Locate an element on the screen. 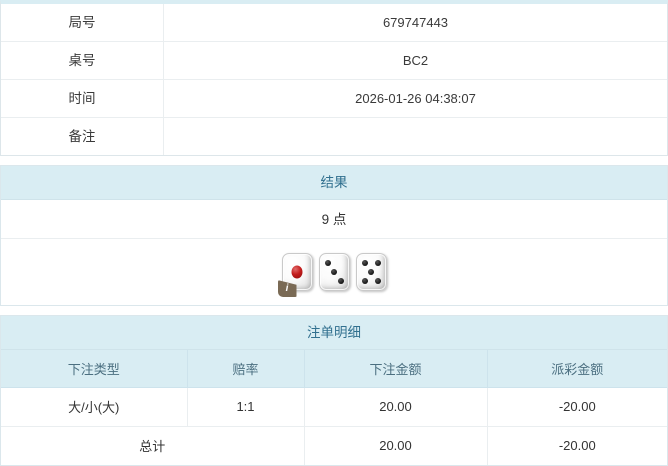 The image size is (668, 466). info-value-round-no: 679747443 is located at coordinates (415, 23).